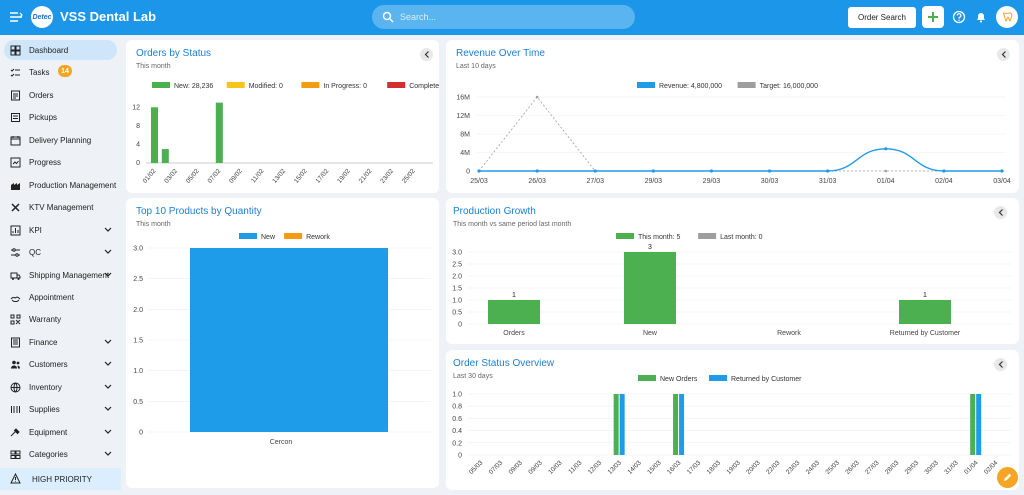 This screenshot has width=1024, height=495. What do you see at coordinates (740, 160) in the screenshot?
I see `revenue-line` at bounding box center [740, 160].